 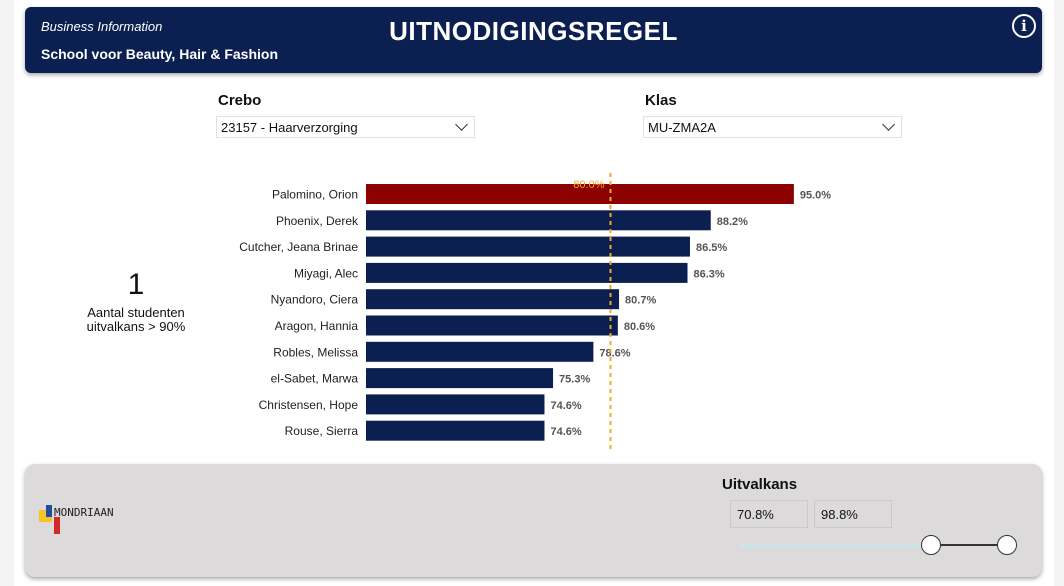 I want to click on value-label-7: 75.3%, so click(x=574, y=380).